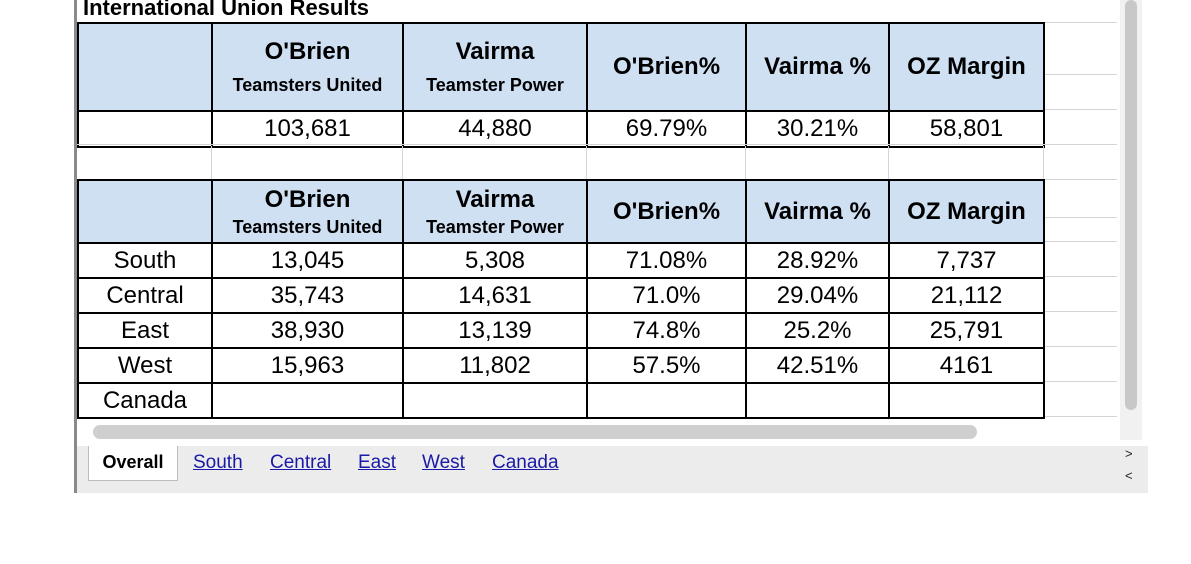 This screenshot has height=564, width=1191. What do you see at coordinates (495, 295) in the screenshot?
I see `cell-vairma-votes: 14,631` at bounding box center [495, 295].